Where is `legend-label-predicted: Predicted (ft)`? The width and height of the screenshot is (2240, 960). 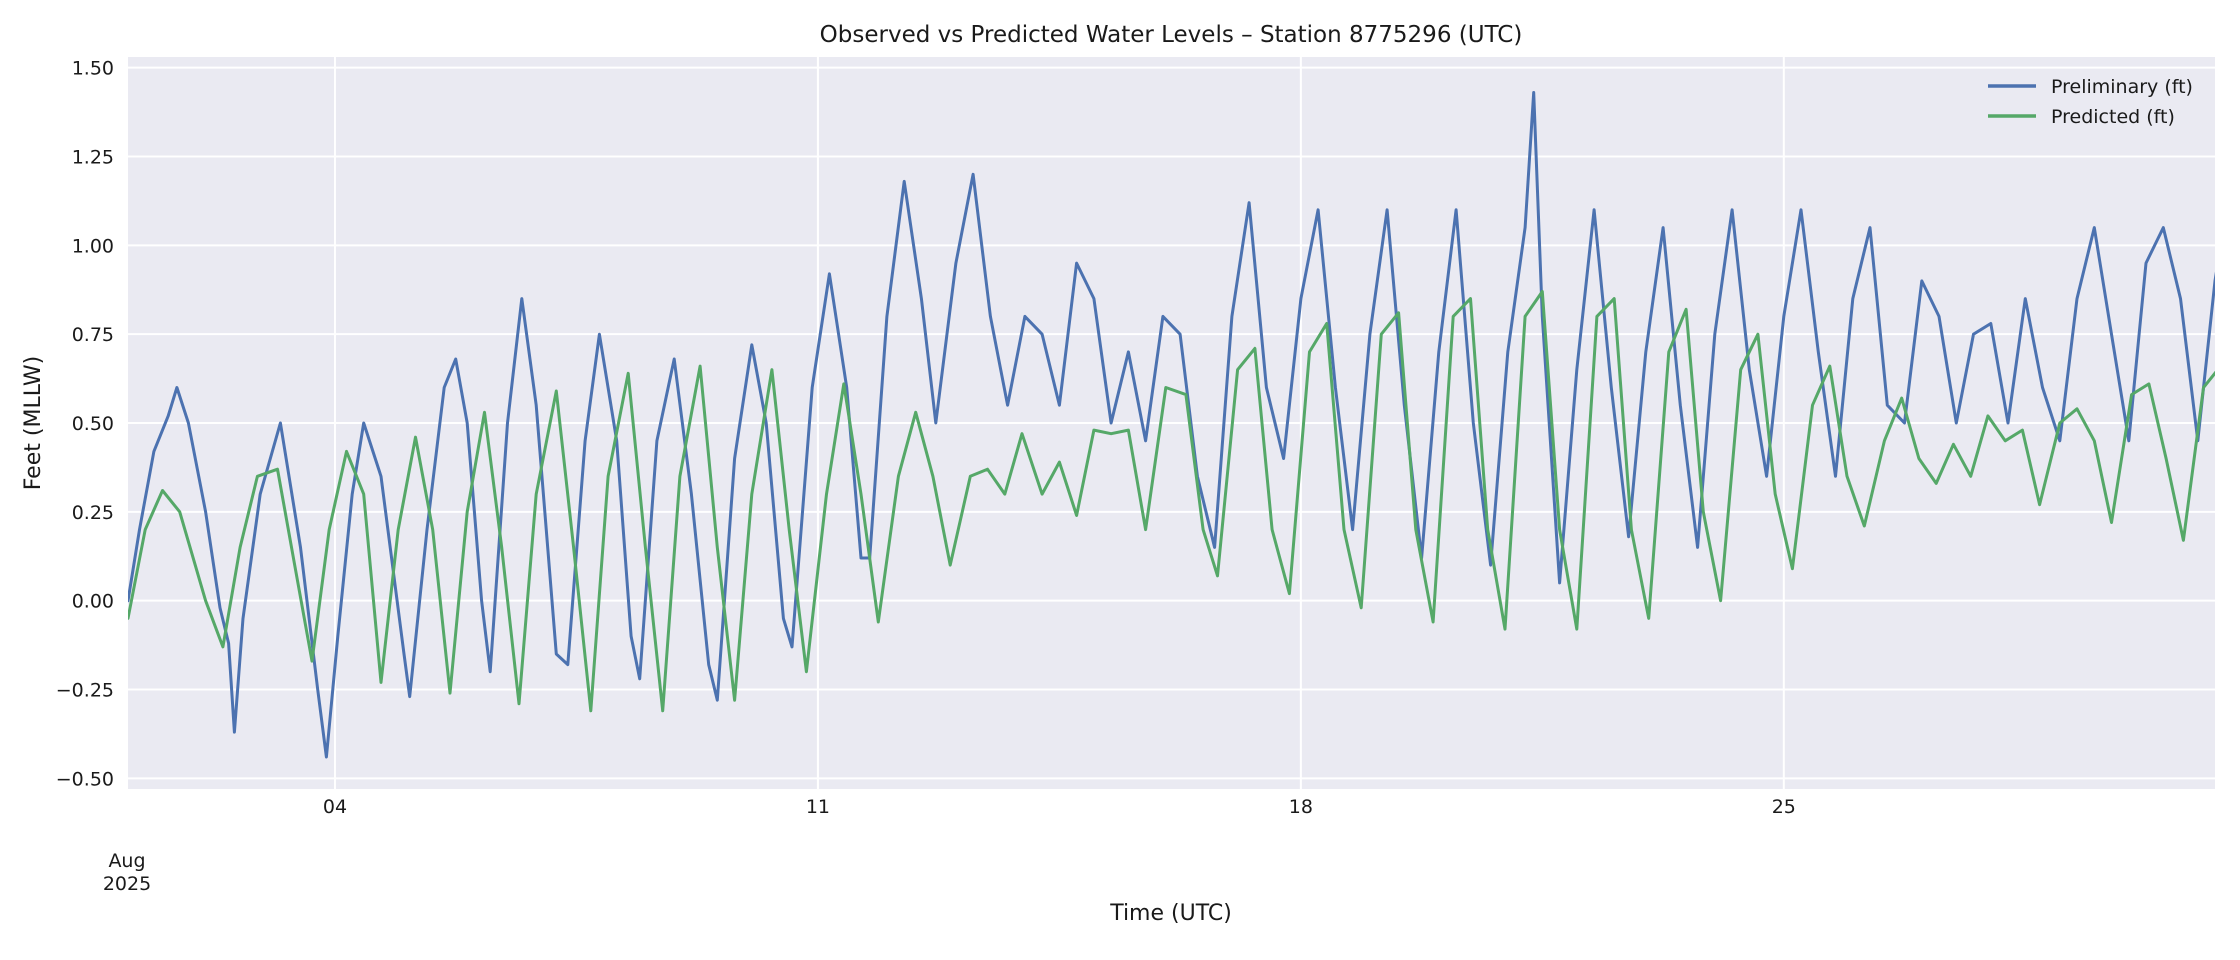 legend-label-predicted: Predicted (ft) is located at coordinates (2113, 117).